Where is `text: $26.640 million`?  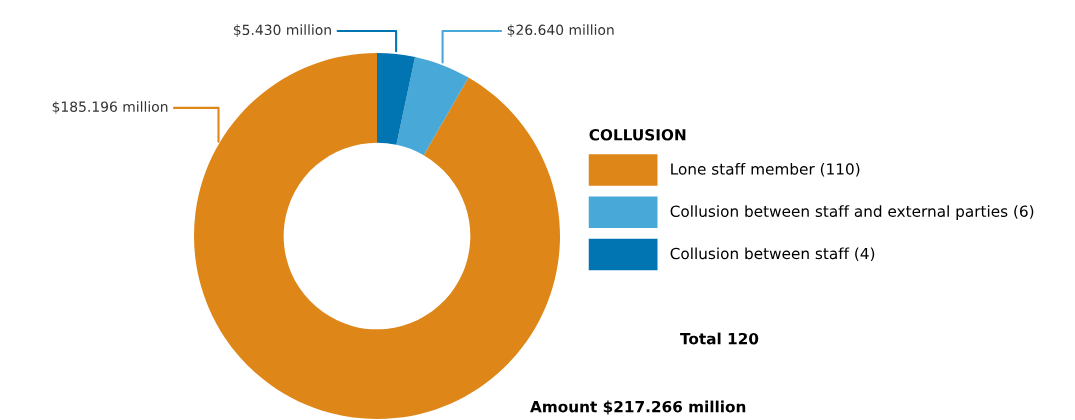
text: $26.640 million is located at coordinates (560, 30).